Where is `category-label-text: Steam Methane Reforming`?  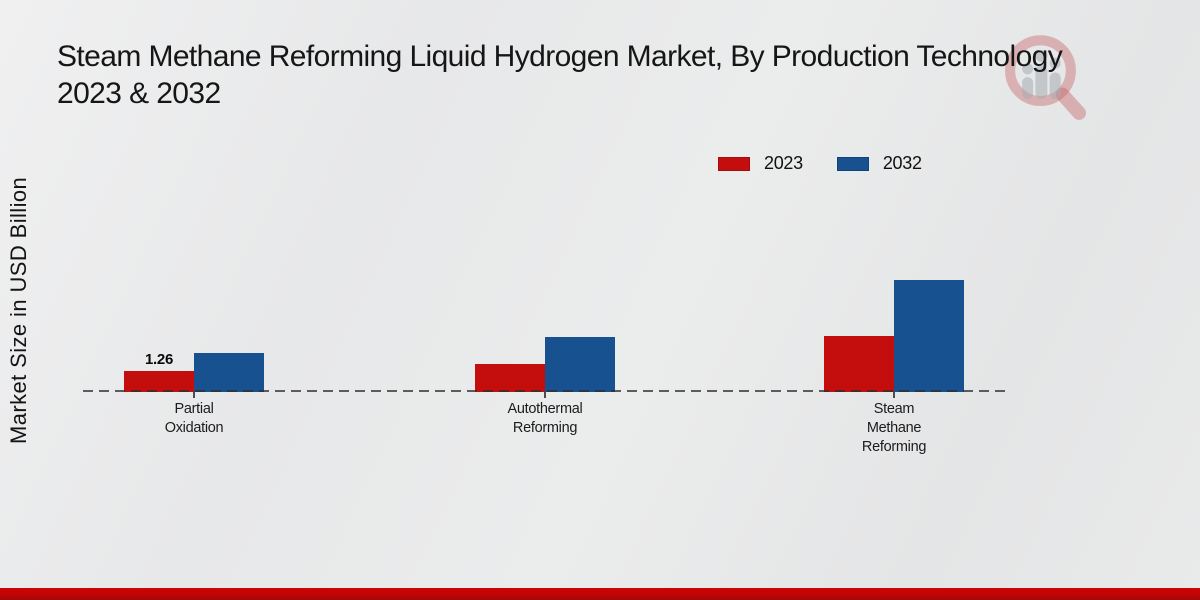
category-label-text: Steam Methane Reforming is located at coordinates (894, 428).